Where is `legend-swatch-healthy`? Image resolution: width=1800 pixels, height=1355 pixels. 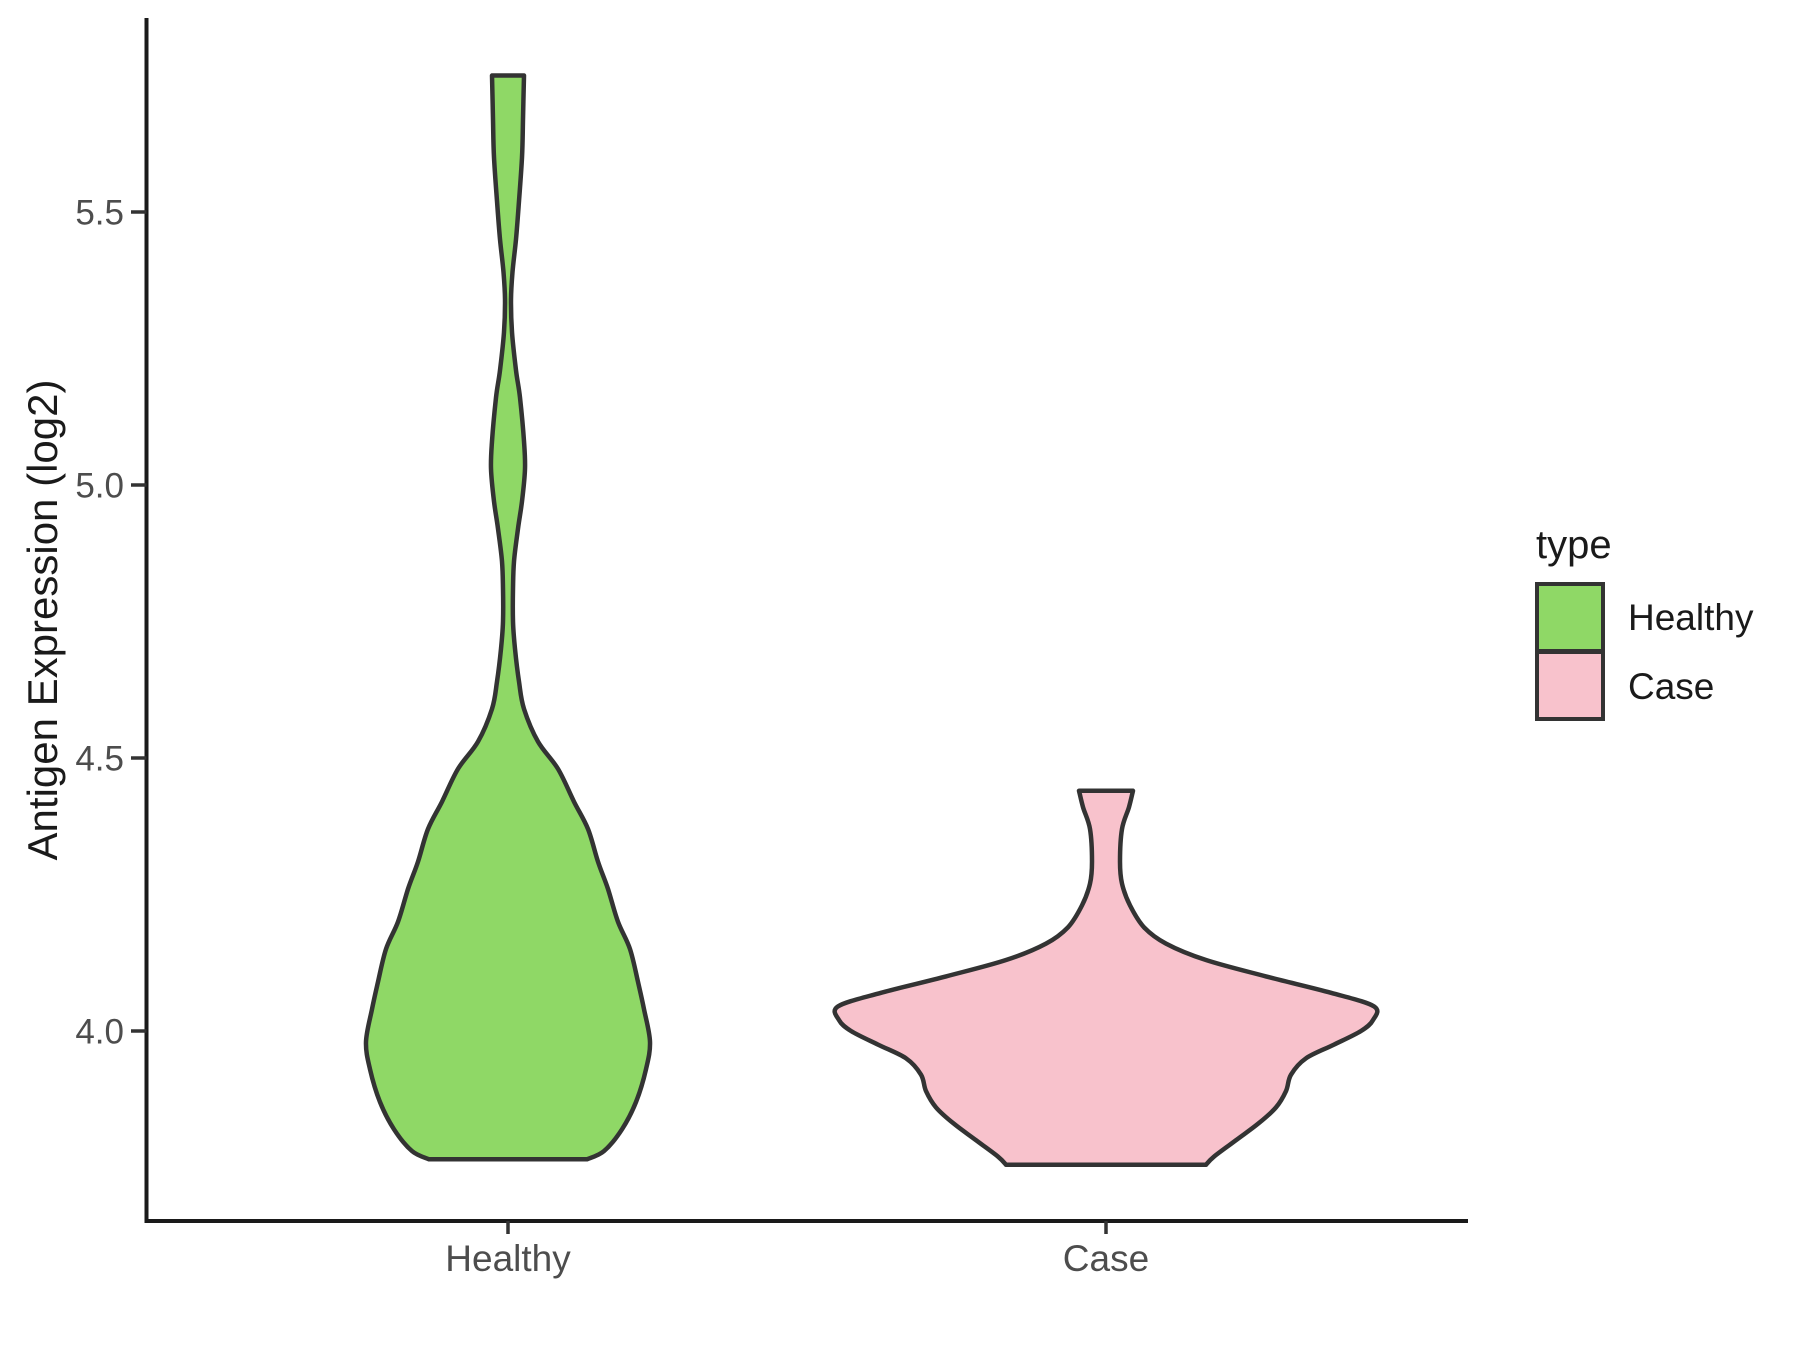
legend-swatch-healthy is located at coordinates (1570, 617).